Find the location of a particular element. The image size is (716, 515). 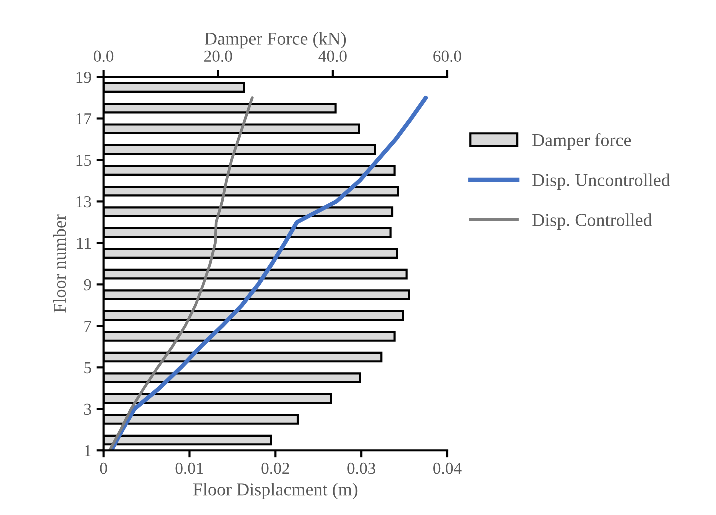

y-tick-label: 13 is located at coordinates (84, 202).